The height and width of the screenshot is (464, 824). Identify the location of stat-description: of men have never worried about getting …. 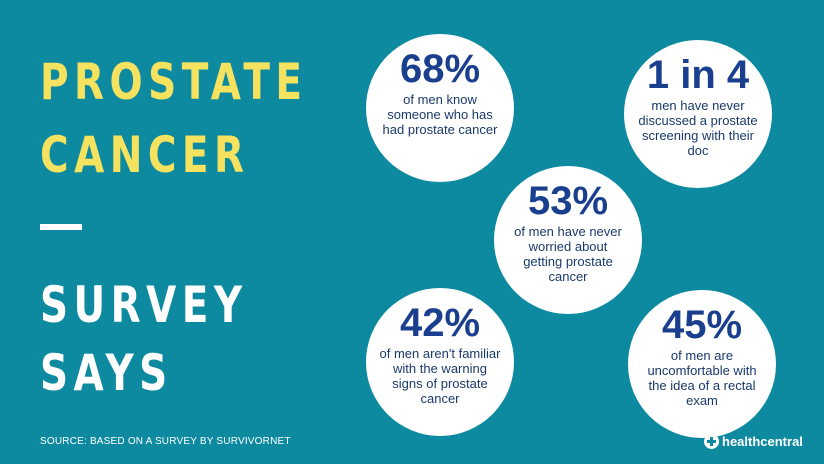
(568, 254).